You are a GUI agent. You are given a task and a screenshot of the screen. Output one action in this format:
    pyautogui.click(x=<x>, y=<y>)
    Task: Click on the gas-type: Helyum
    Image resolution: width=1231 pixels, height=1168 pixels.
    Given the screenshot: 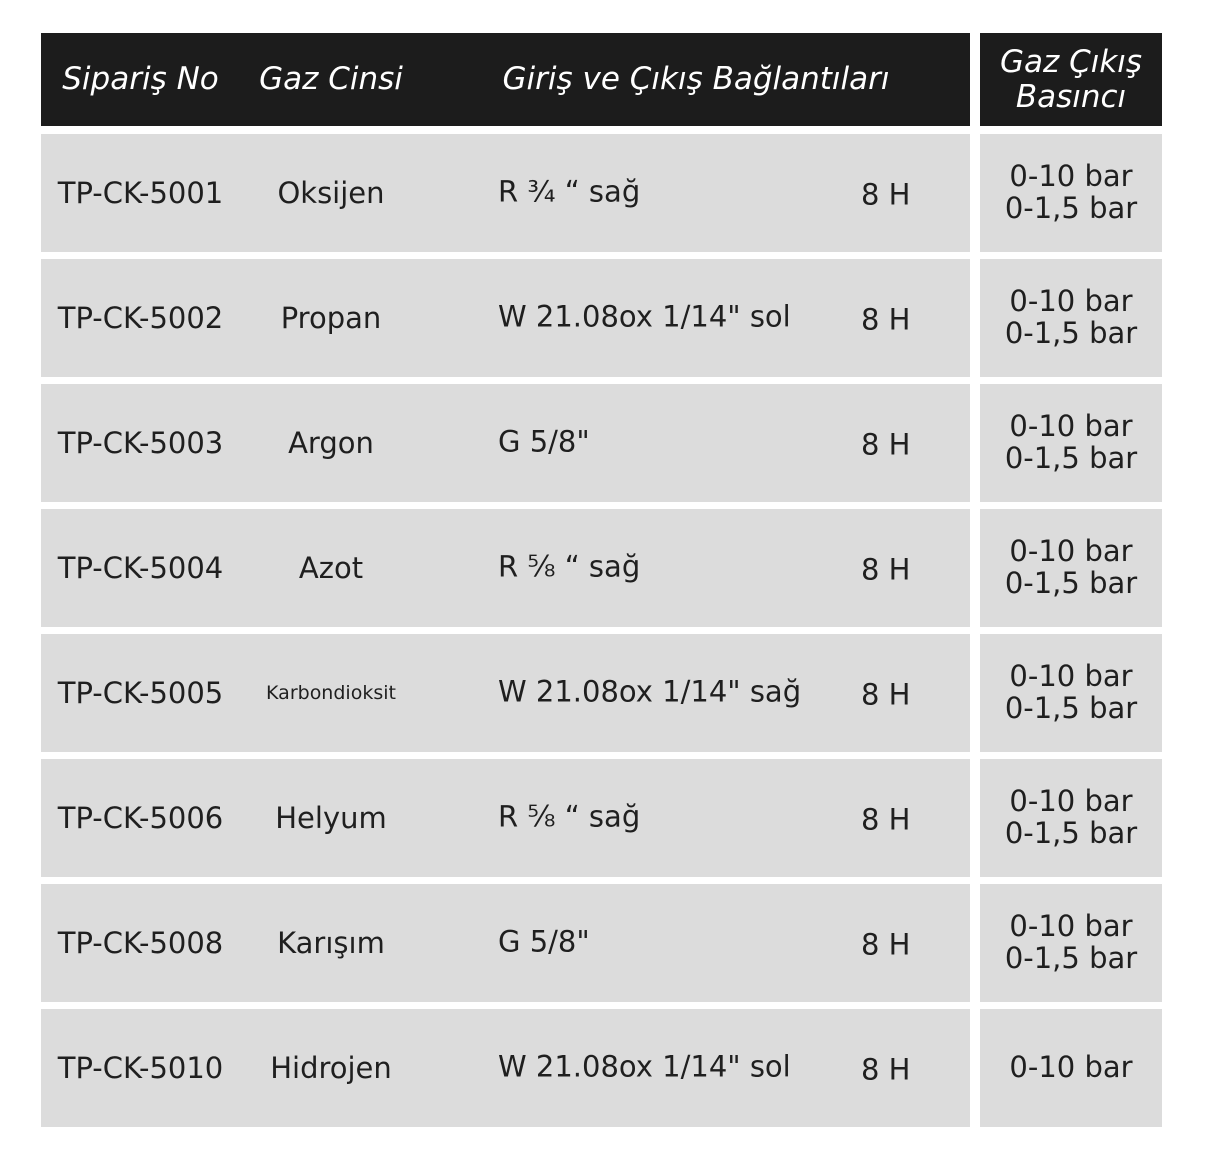 What is the action you would take?
    pyautogui.click(x=331, y=818)
    